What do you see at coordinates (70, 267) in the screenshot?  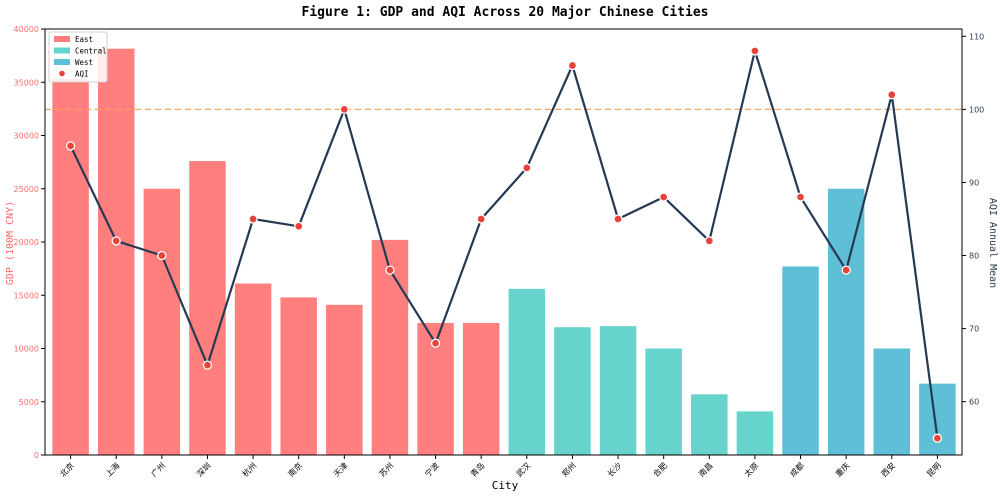 I see `bar-北京` at bounding box center [70, 267].